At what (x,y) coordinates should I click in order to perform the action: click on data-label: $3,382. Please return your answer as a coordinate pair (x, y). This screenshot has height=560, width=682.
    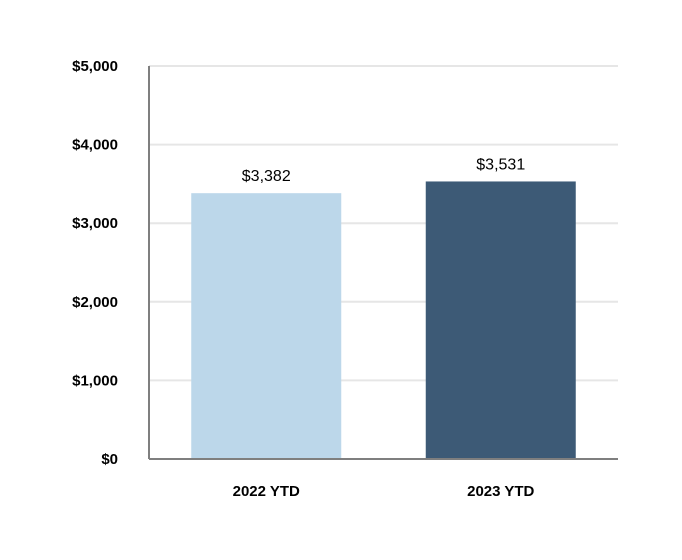
    Looking at the image, I should click on (266, 176).